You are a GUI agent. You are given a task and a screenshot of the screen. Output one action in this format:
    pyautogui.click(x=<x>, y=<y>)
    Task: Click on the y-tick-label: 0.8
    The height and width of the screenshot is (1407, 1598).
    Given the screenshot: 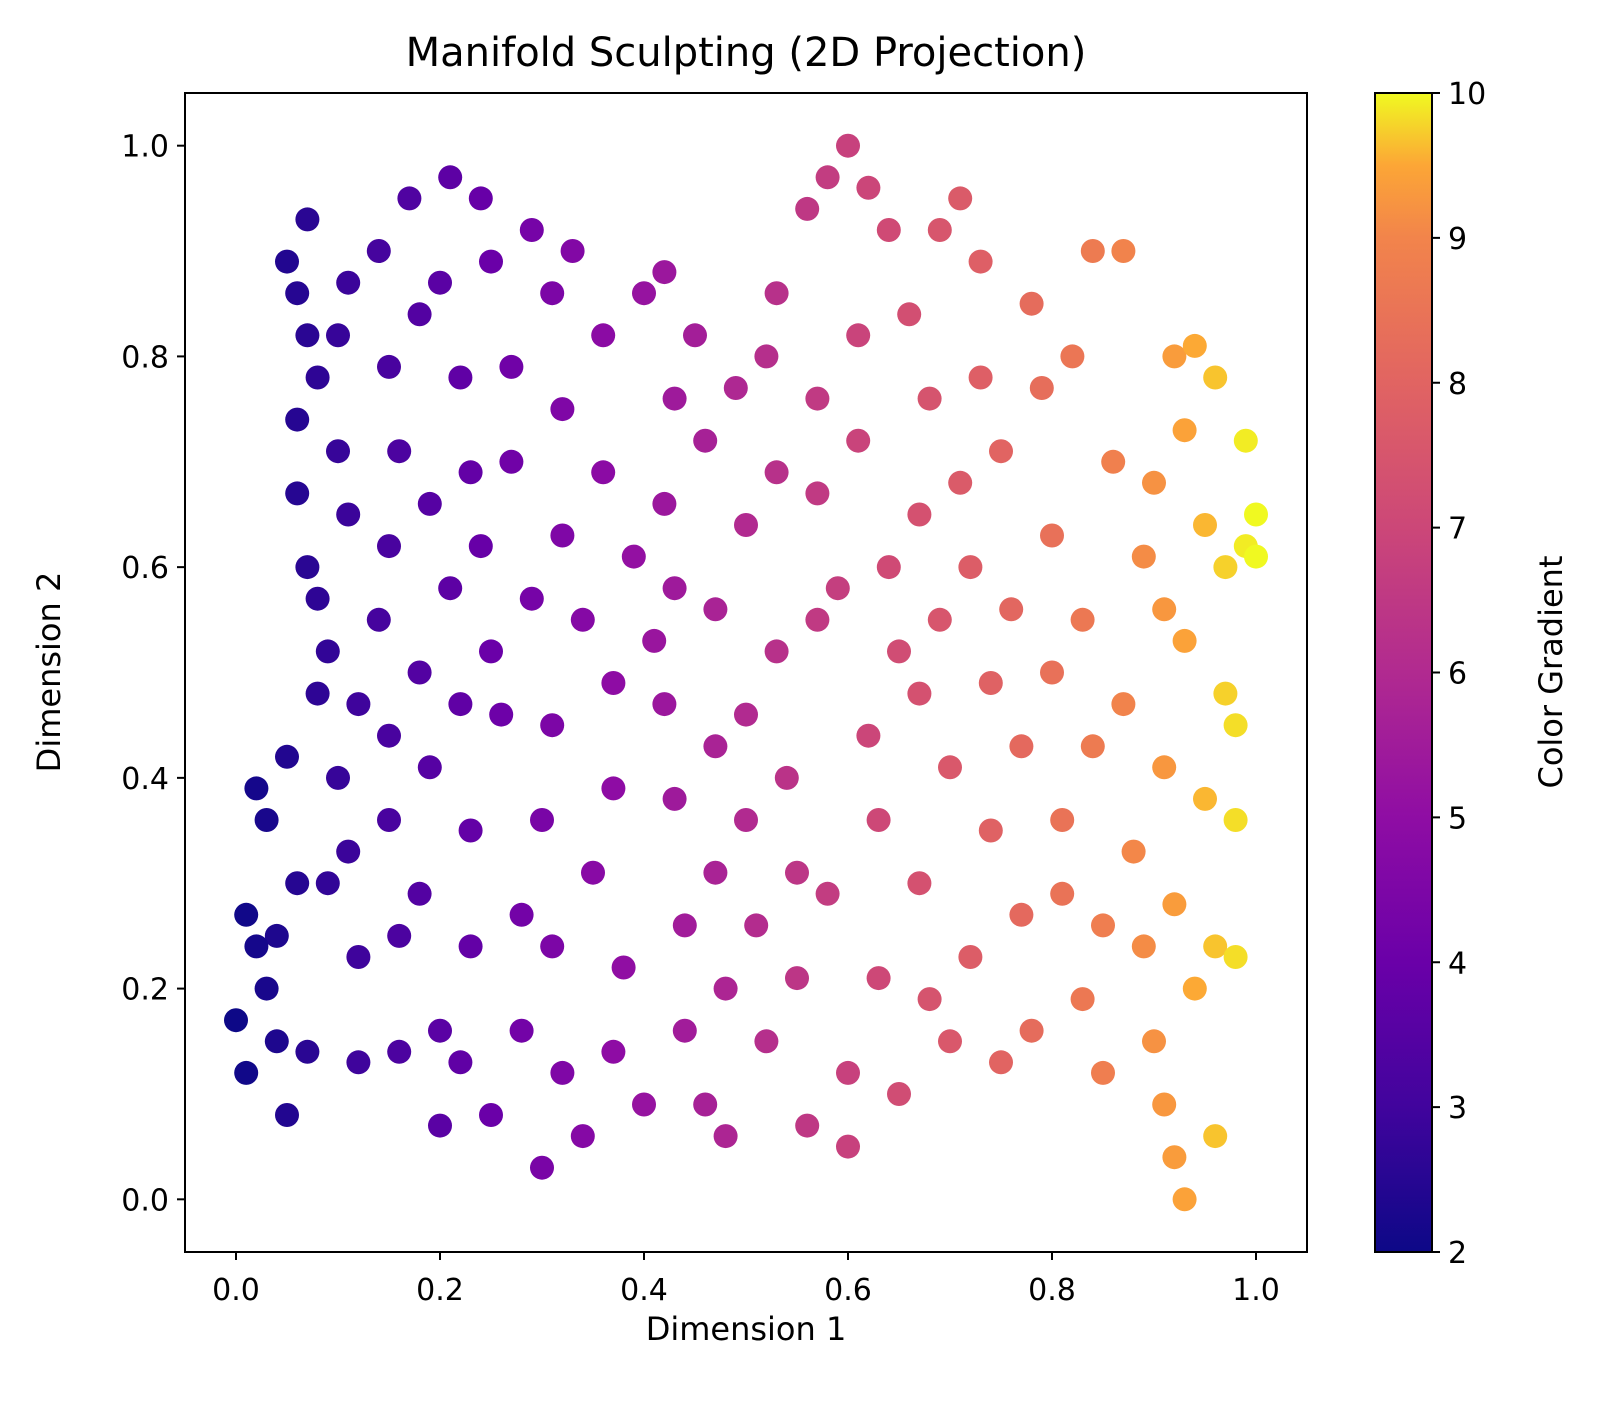 What is the action you would take?
    pyautogui.click(x=145, y=357)
    